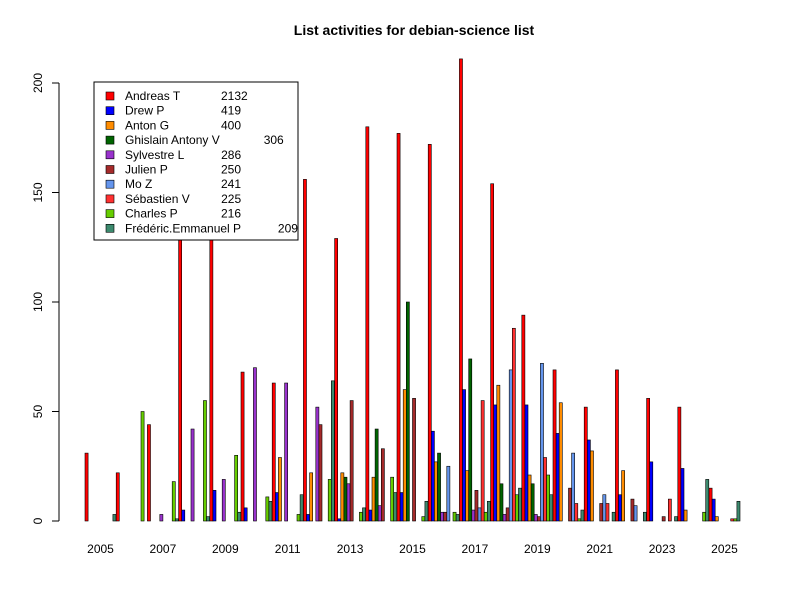  Describe the element at coordinates (225, 549) in the screenshot. I see `x-tick-label: 2009` at that location.